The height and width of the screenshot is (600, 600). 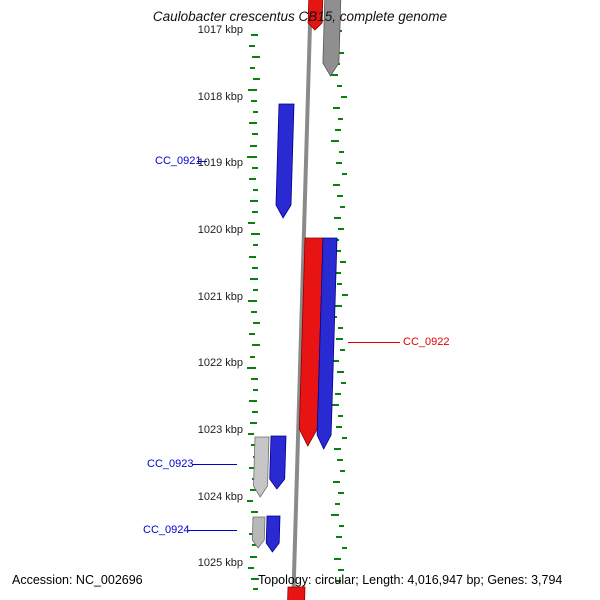 I want to click on gene-arrow-g6-cc0923-gray, so click(x=261, y=467).